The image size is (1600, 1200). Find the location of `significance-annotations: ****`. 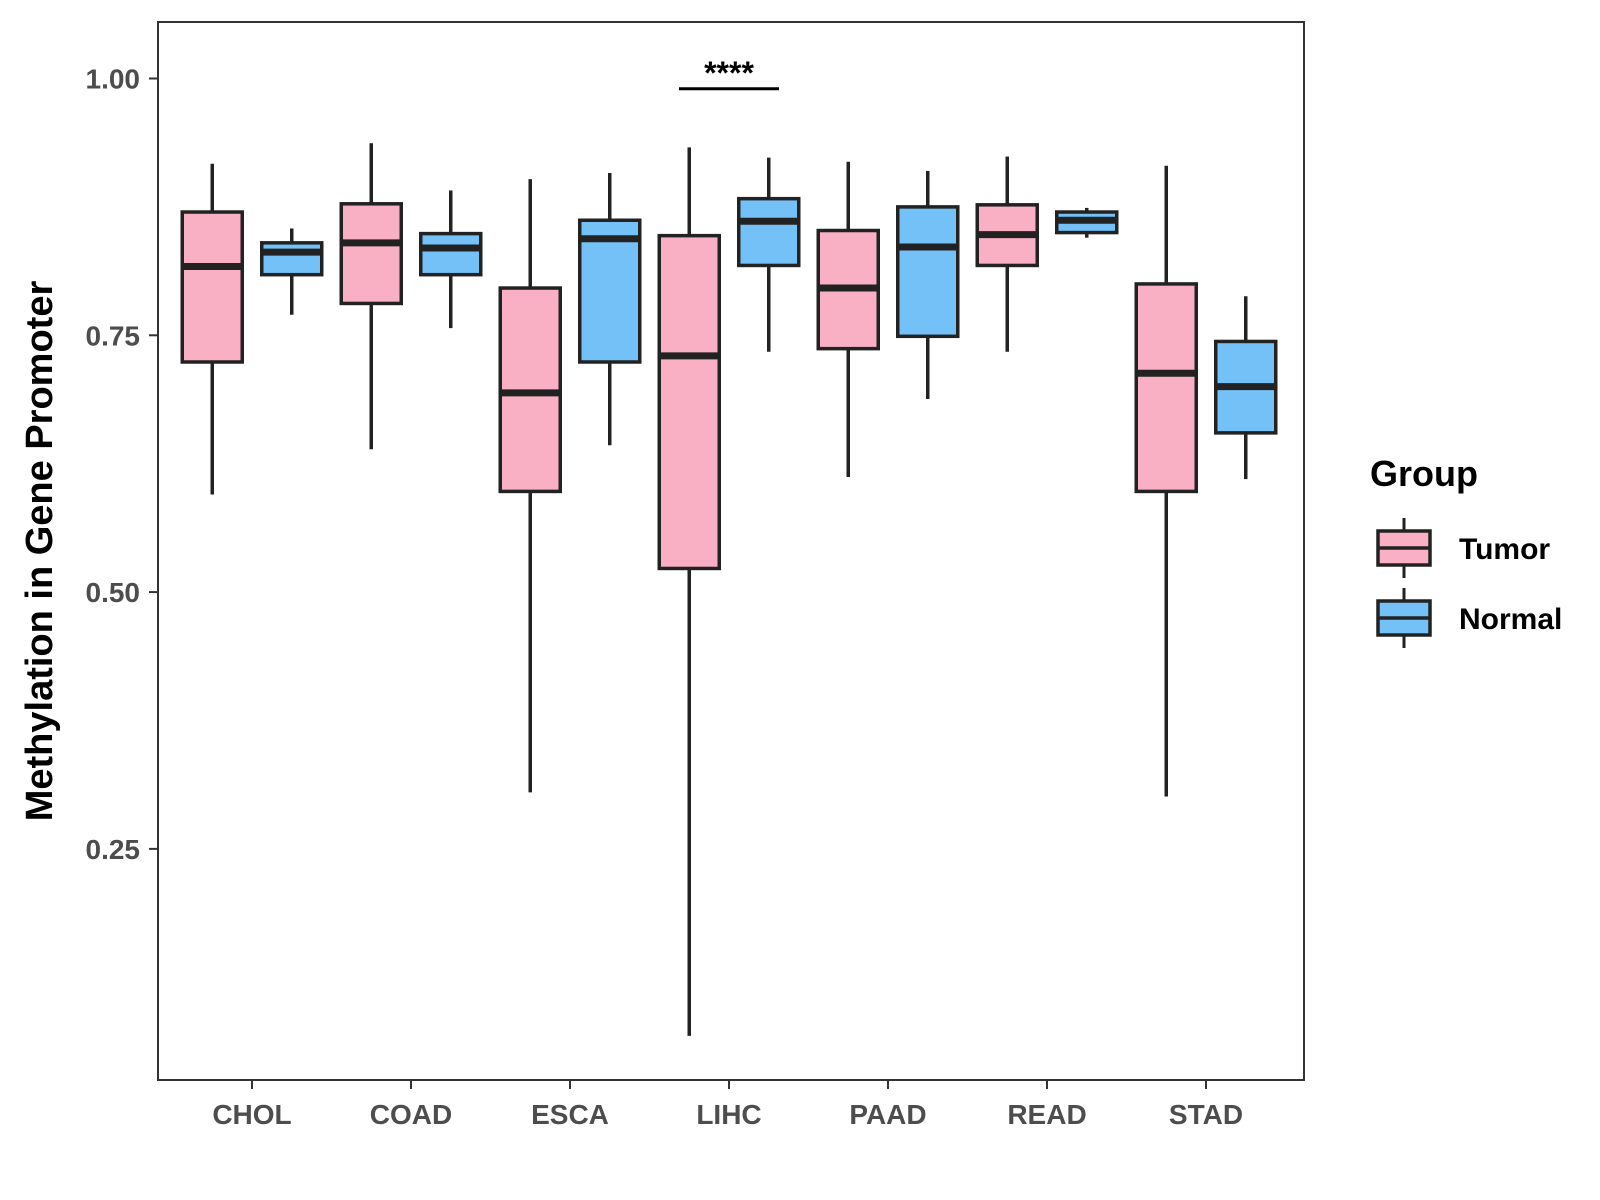

significance-annotations: **** is located at coordinates (729, 73).